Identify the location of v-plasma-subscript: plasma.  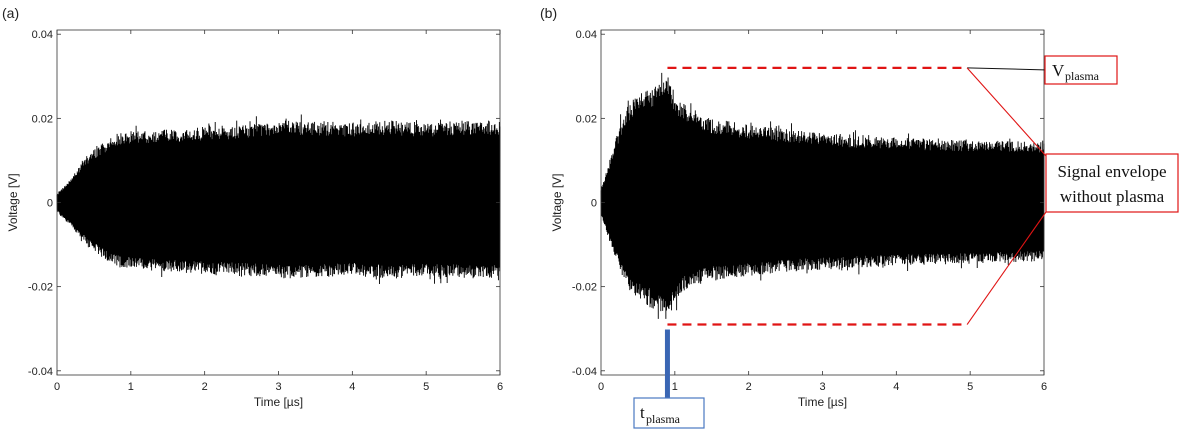
(1082, 76).